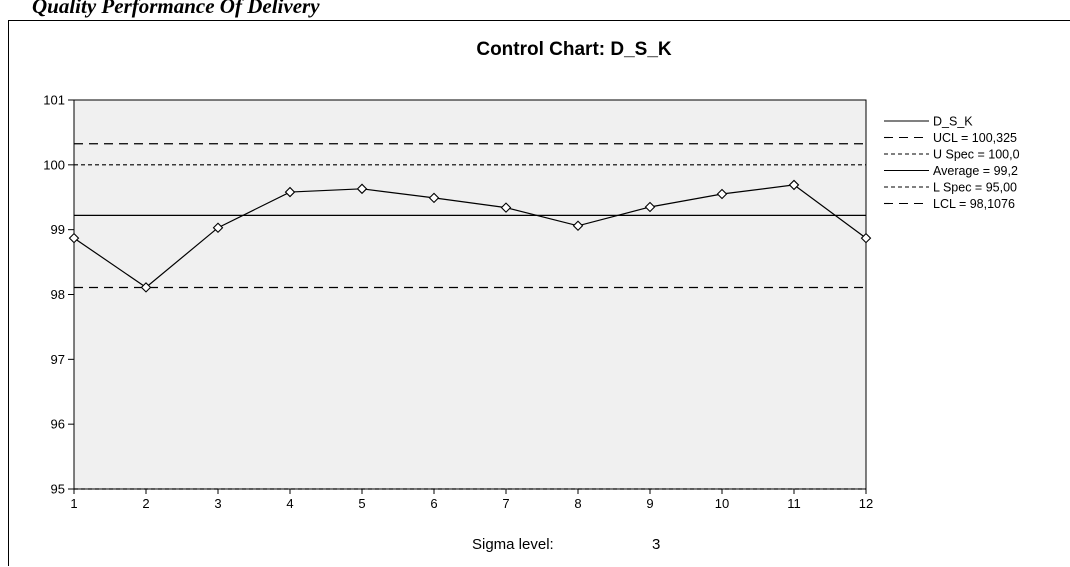  What do you see at coordinates (975, 171) in the screenshot?
I see `legend-label-average: Average = 99,2` at bounding box center [975, 171].